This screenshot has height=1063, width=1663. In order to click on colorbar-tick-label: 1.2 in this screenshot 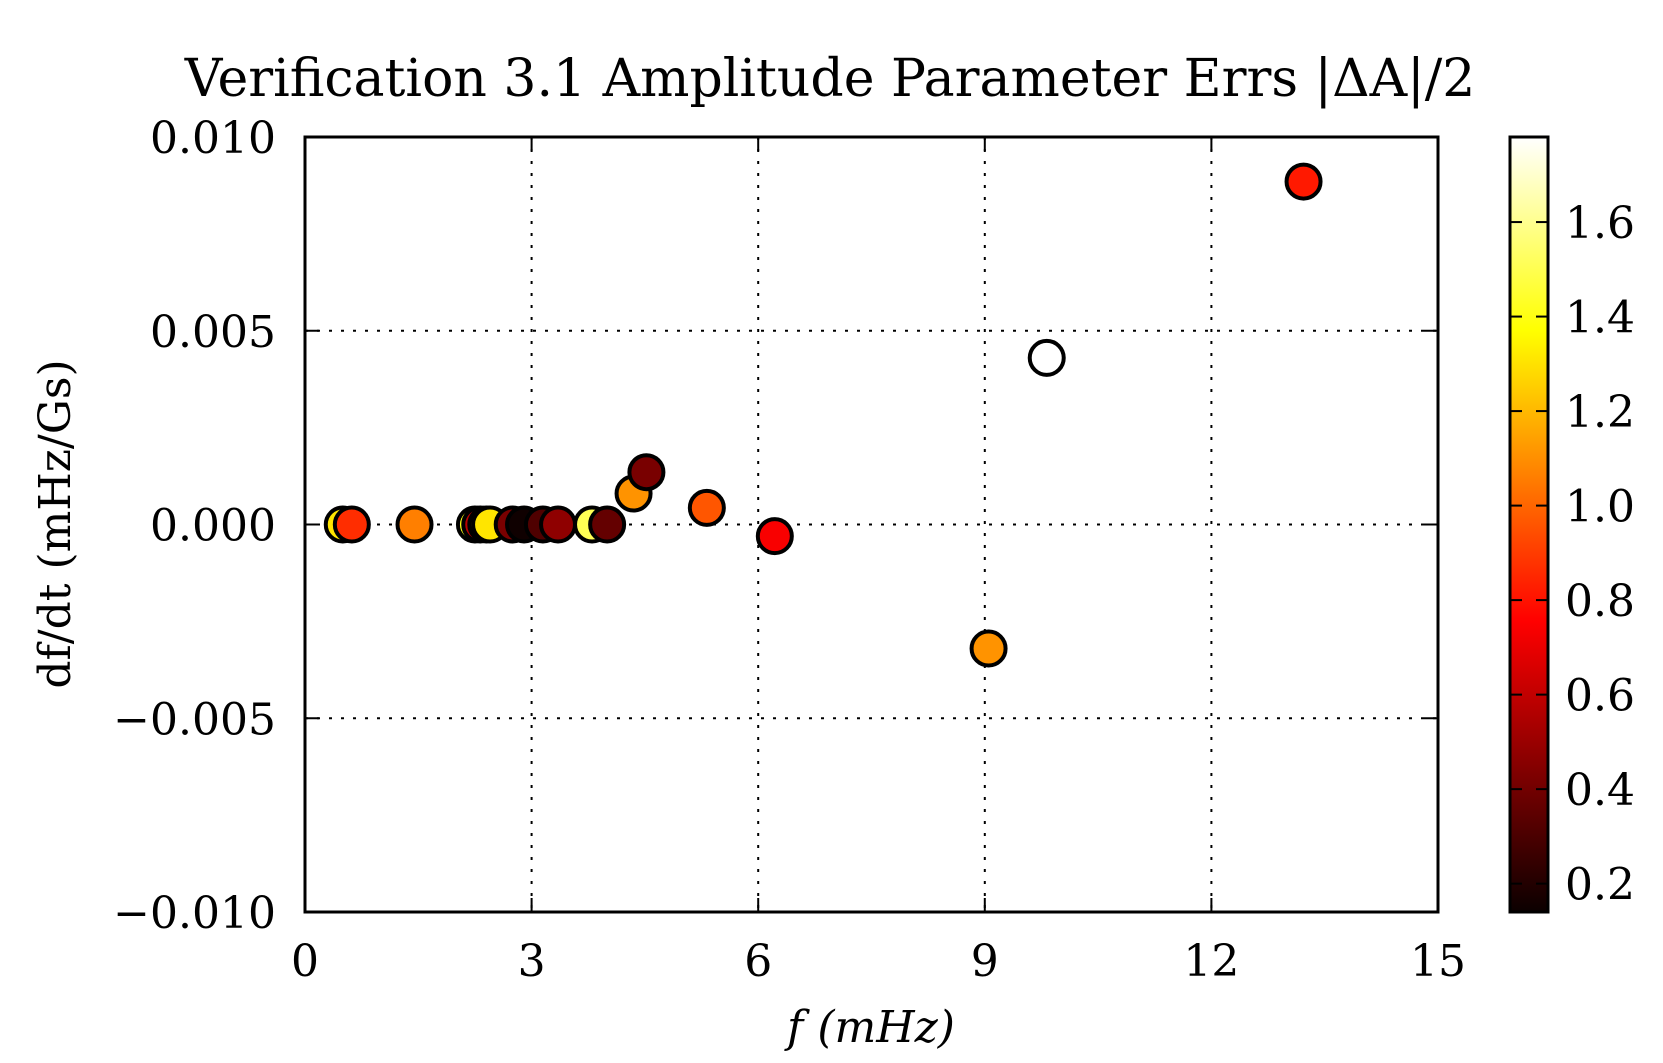, I will do `click(1600, 412)`.